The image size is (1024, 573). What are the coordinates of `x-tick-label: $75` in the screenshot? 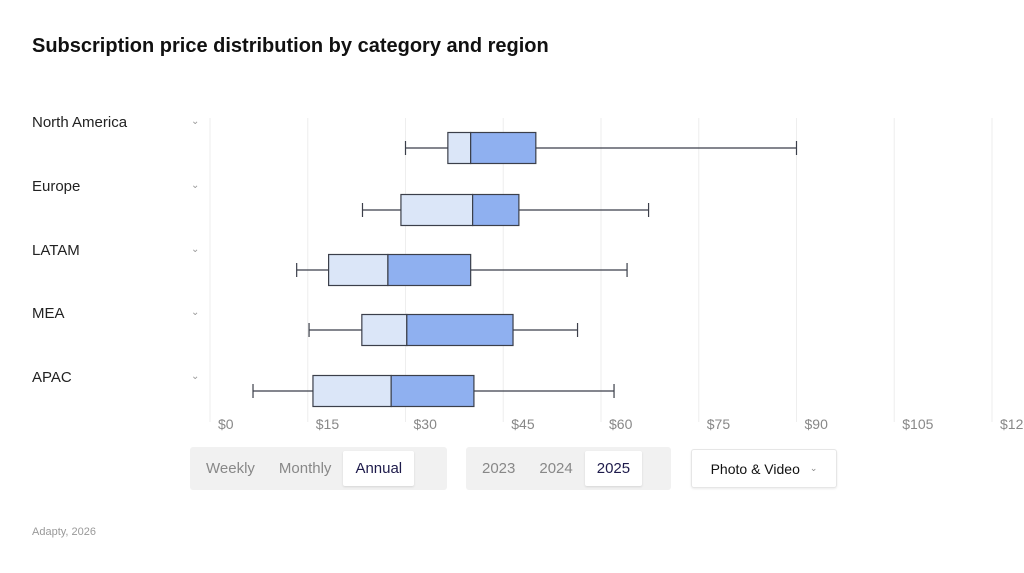 It's located at (719, 424).